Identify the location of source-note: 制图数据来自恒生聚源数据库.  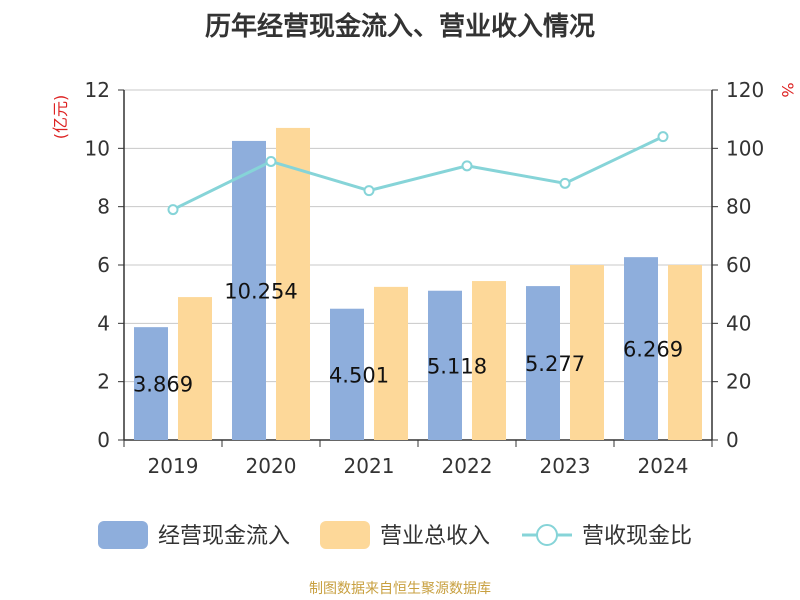
(400, 589).